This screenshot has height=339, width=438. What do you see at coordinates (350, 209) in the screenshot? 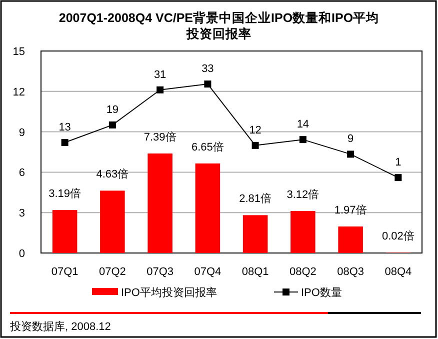
I see `data-label: 1.97倍` at bounding box center [350, 209].